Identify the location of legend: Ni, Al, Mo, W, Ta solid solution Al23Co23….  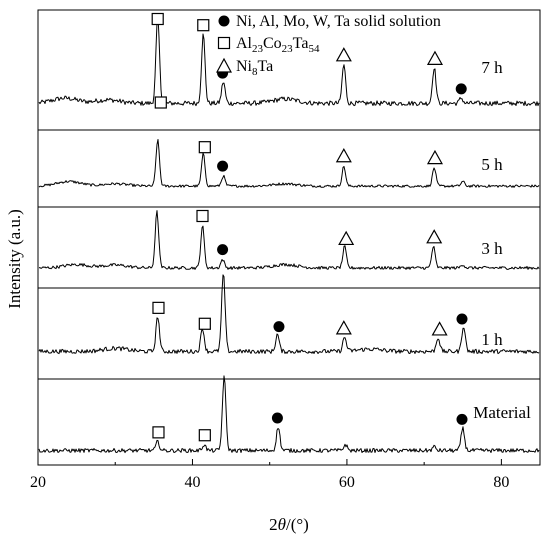
(328, 45).